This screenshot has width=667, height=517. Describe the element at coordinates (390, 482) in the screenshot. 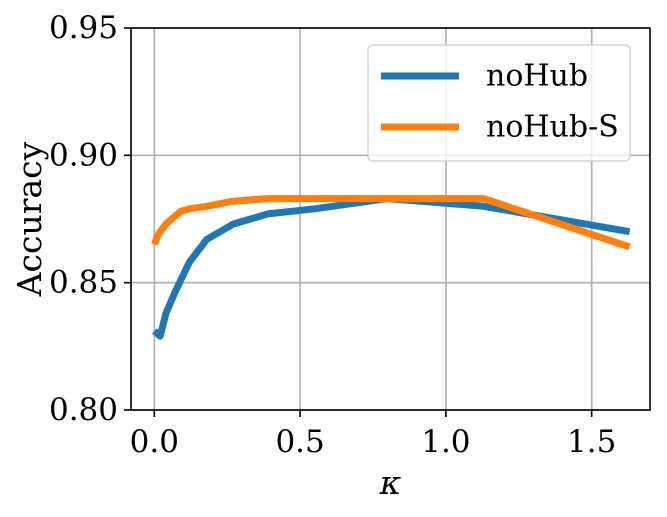

I see `x-axis-label: κ` at that location.